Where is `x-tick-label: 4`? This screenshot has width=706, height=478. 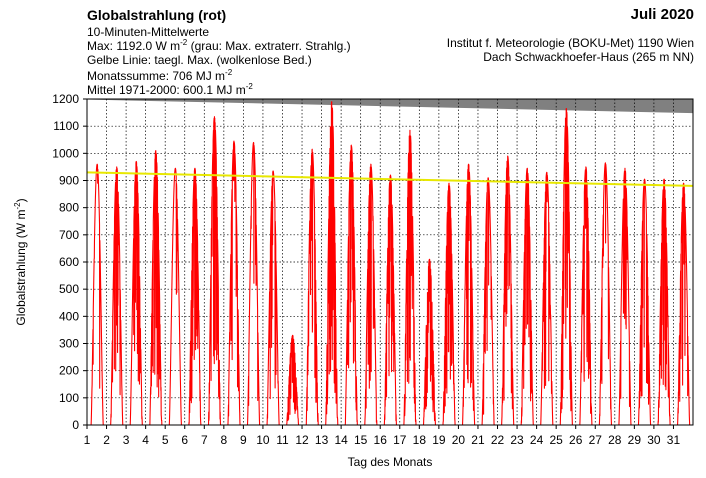
x-tick-label: 4 is located at coordinates (145, 440).